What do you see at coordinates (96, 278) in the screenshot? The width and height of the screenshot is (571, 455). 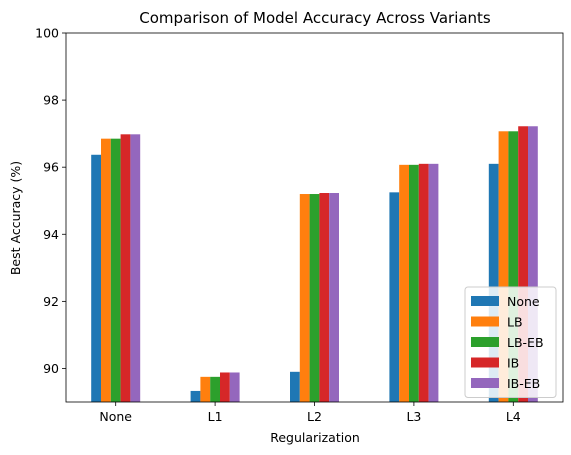 I see `bar-none-none` at bounding box center [96, 278].